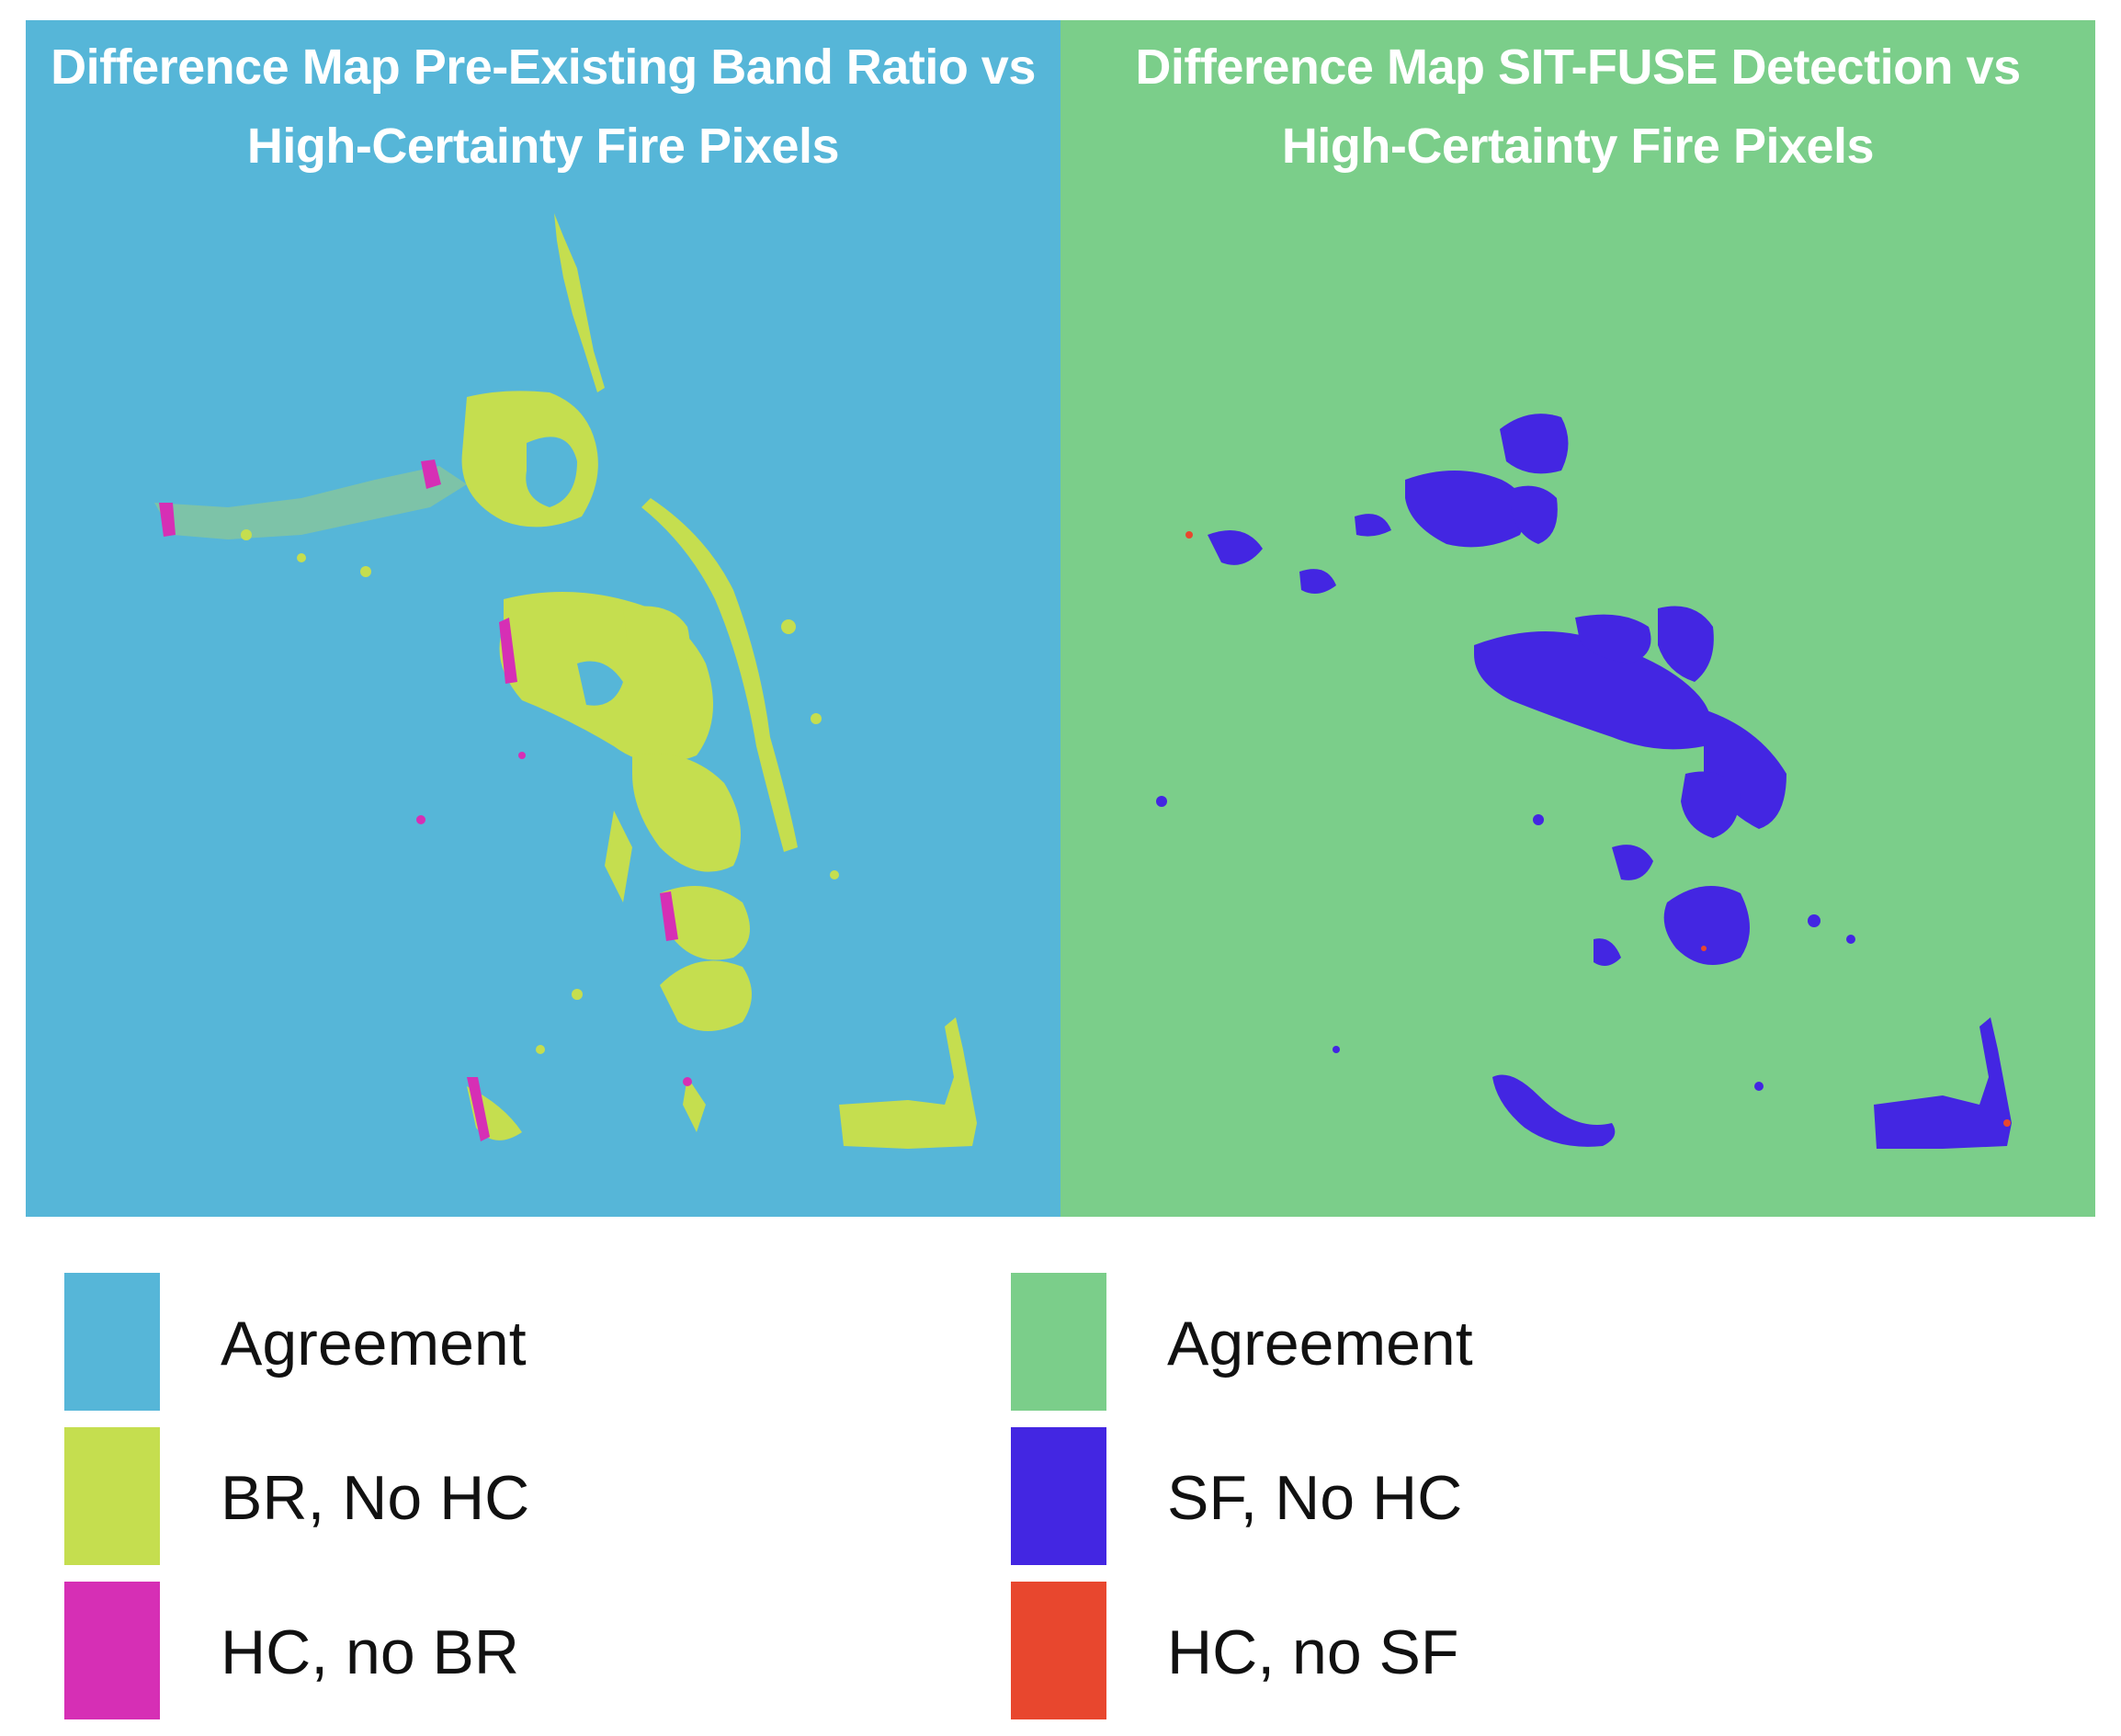 This screenshot has height=1736, width=2121. What do you see at coordinates (370, 1652) in the screenshot?
I see `legend-label: HC, no BR` at bounding box center [370, 1652].